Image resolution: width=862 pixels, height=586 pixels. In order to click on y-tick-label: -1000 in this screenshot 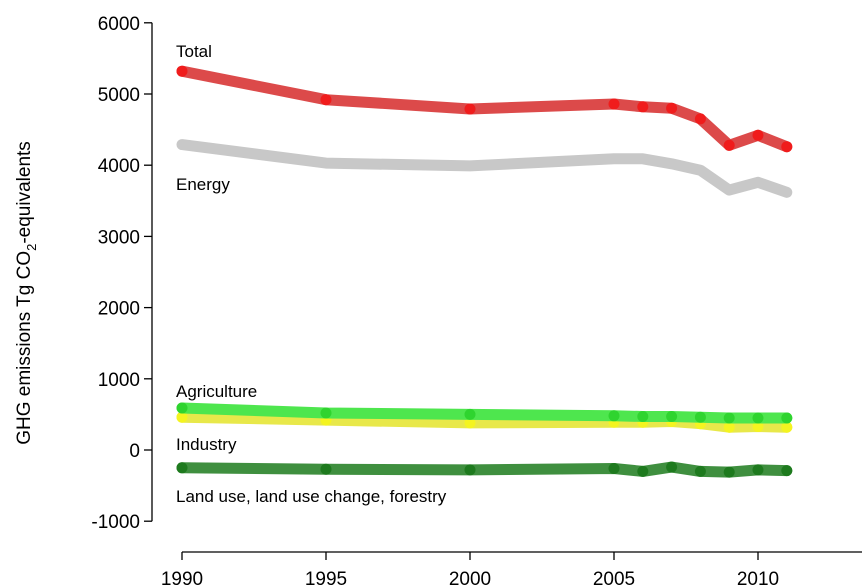, I will do `click(115, 522)`.